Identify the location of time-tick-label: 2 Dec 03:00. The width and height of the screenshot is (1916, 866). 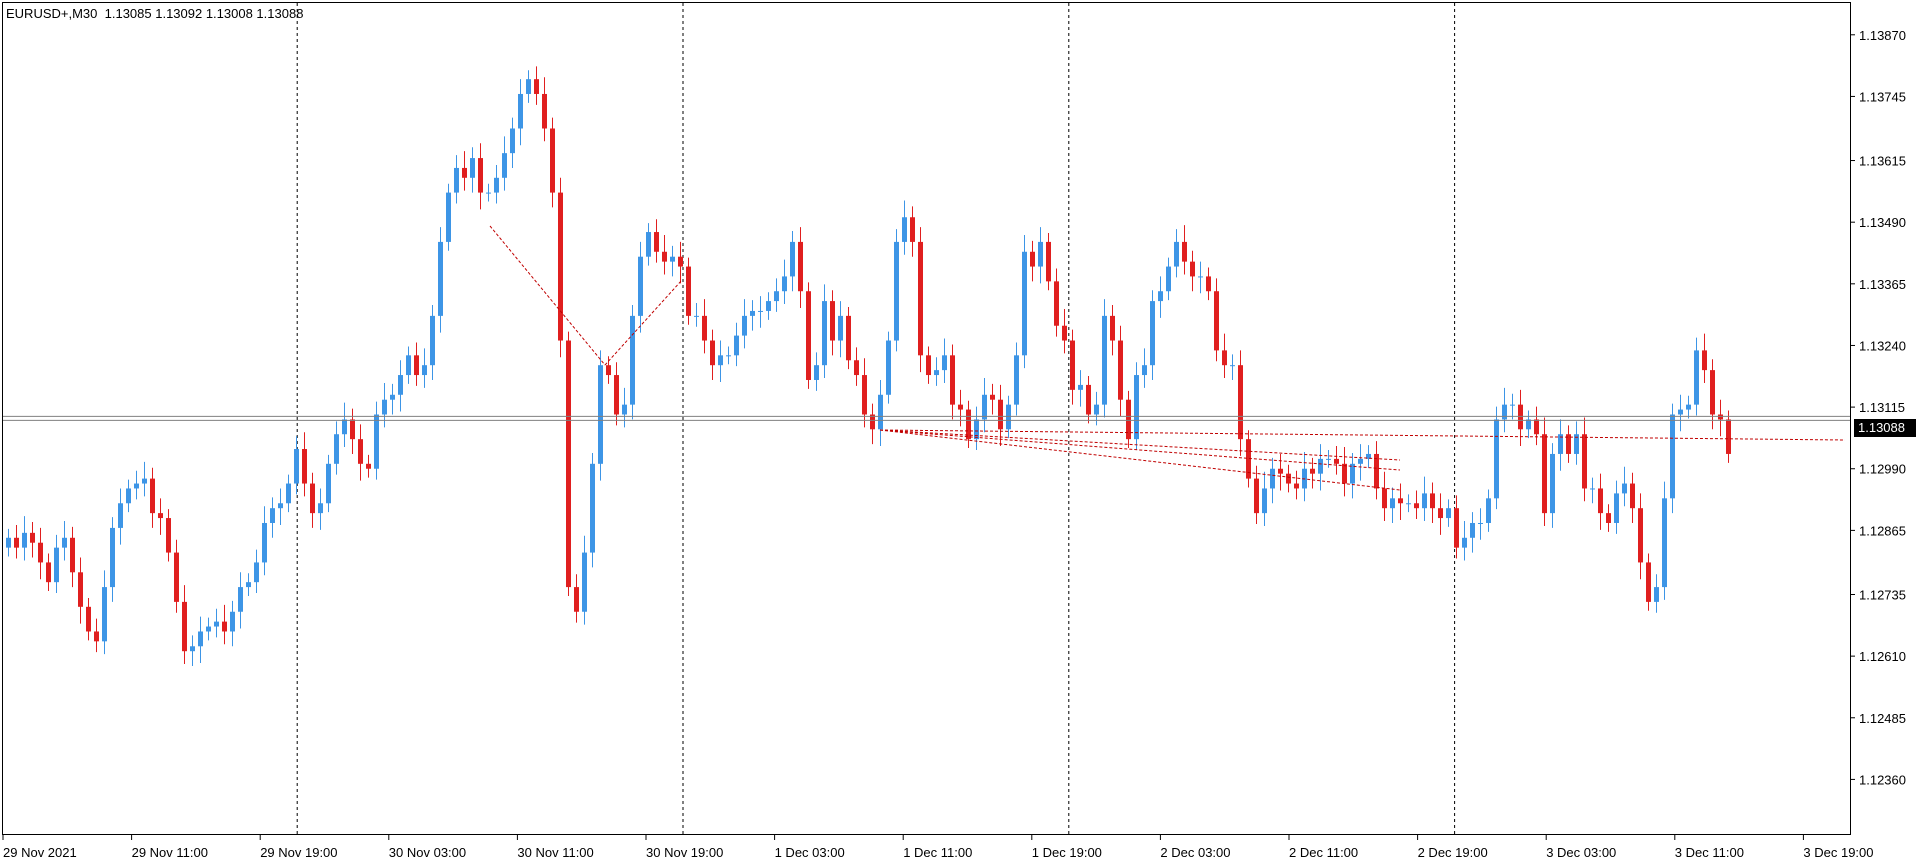
(1195, 852).